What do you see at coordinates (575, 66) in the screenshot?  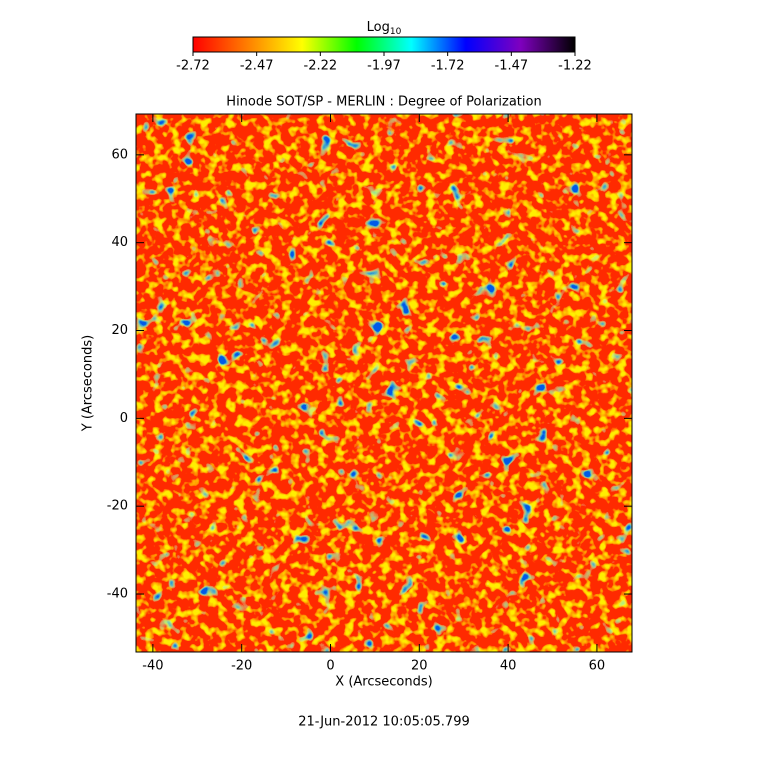 I see `colorbar-tick-label: -1.22` at bounding box center [575, 66].